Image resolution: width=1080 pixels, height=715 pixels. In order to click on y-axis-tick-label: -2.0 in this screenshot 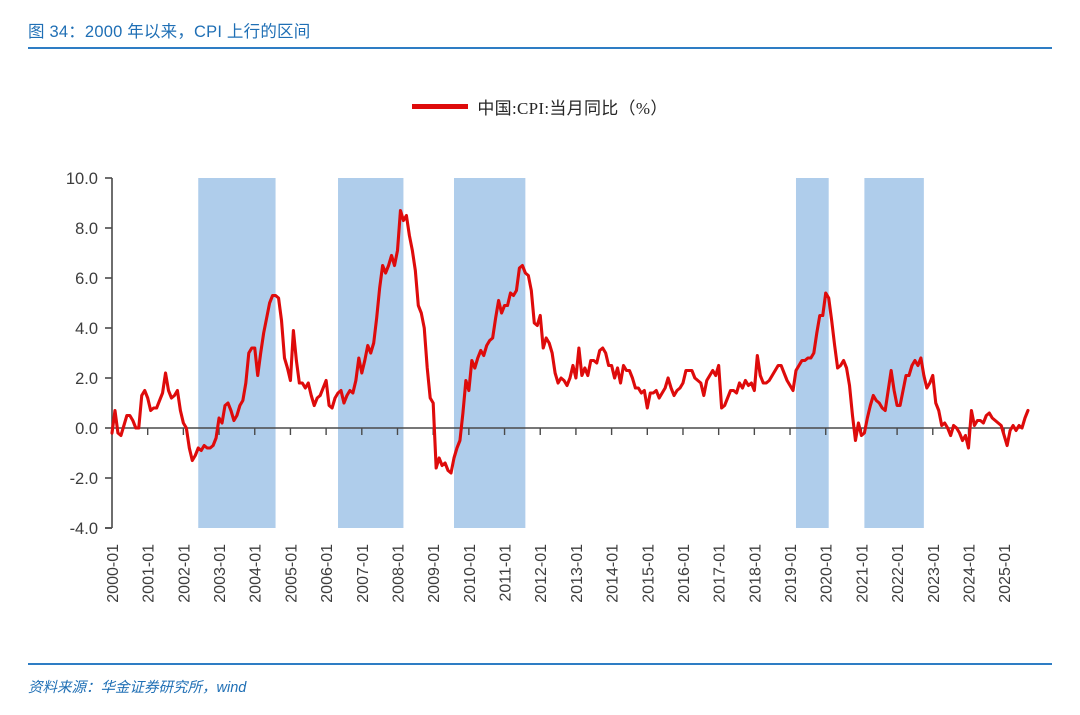, I will do `click(84, 479)`.